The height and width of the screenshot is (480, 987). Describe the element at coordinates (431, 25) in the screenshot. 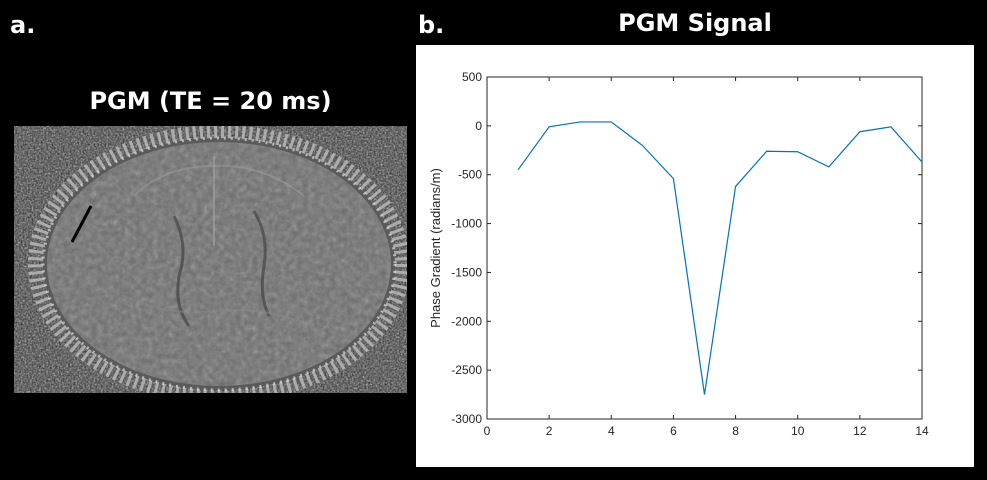

I see `panel-b-letter: b.` at that location.